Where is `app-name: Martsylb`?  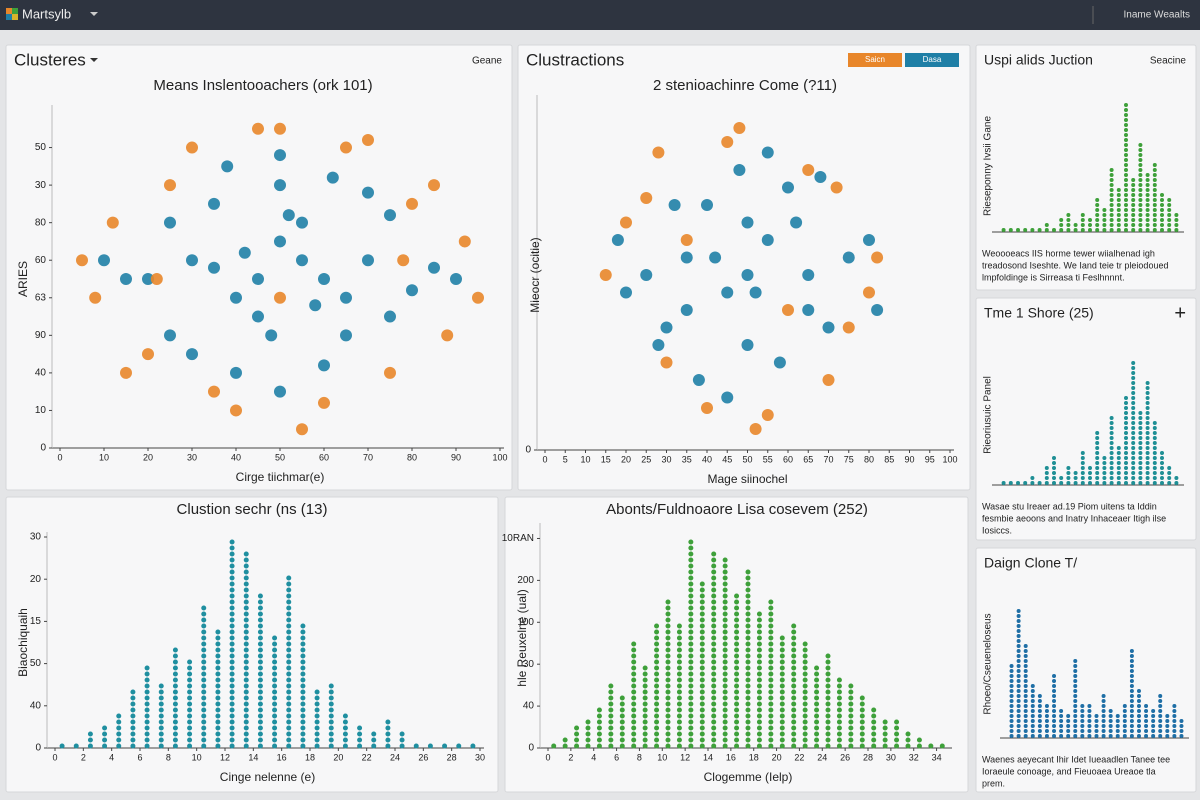
app-name: Martsylb is located at coordinates (46, 13).